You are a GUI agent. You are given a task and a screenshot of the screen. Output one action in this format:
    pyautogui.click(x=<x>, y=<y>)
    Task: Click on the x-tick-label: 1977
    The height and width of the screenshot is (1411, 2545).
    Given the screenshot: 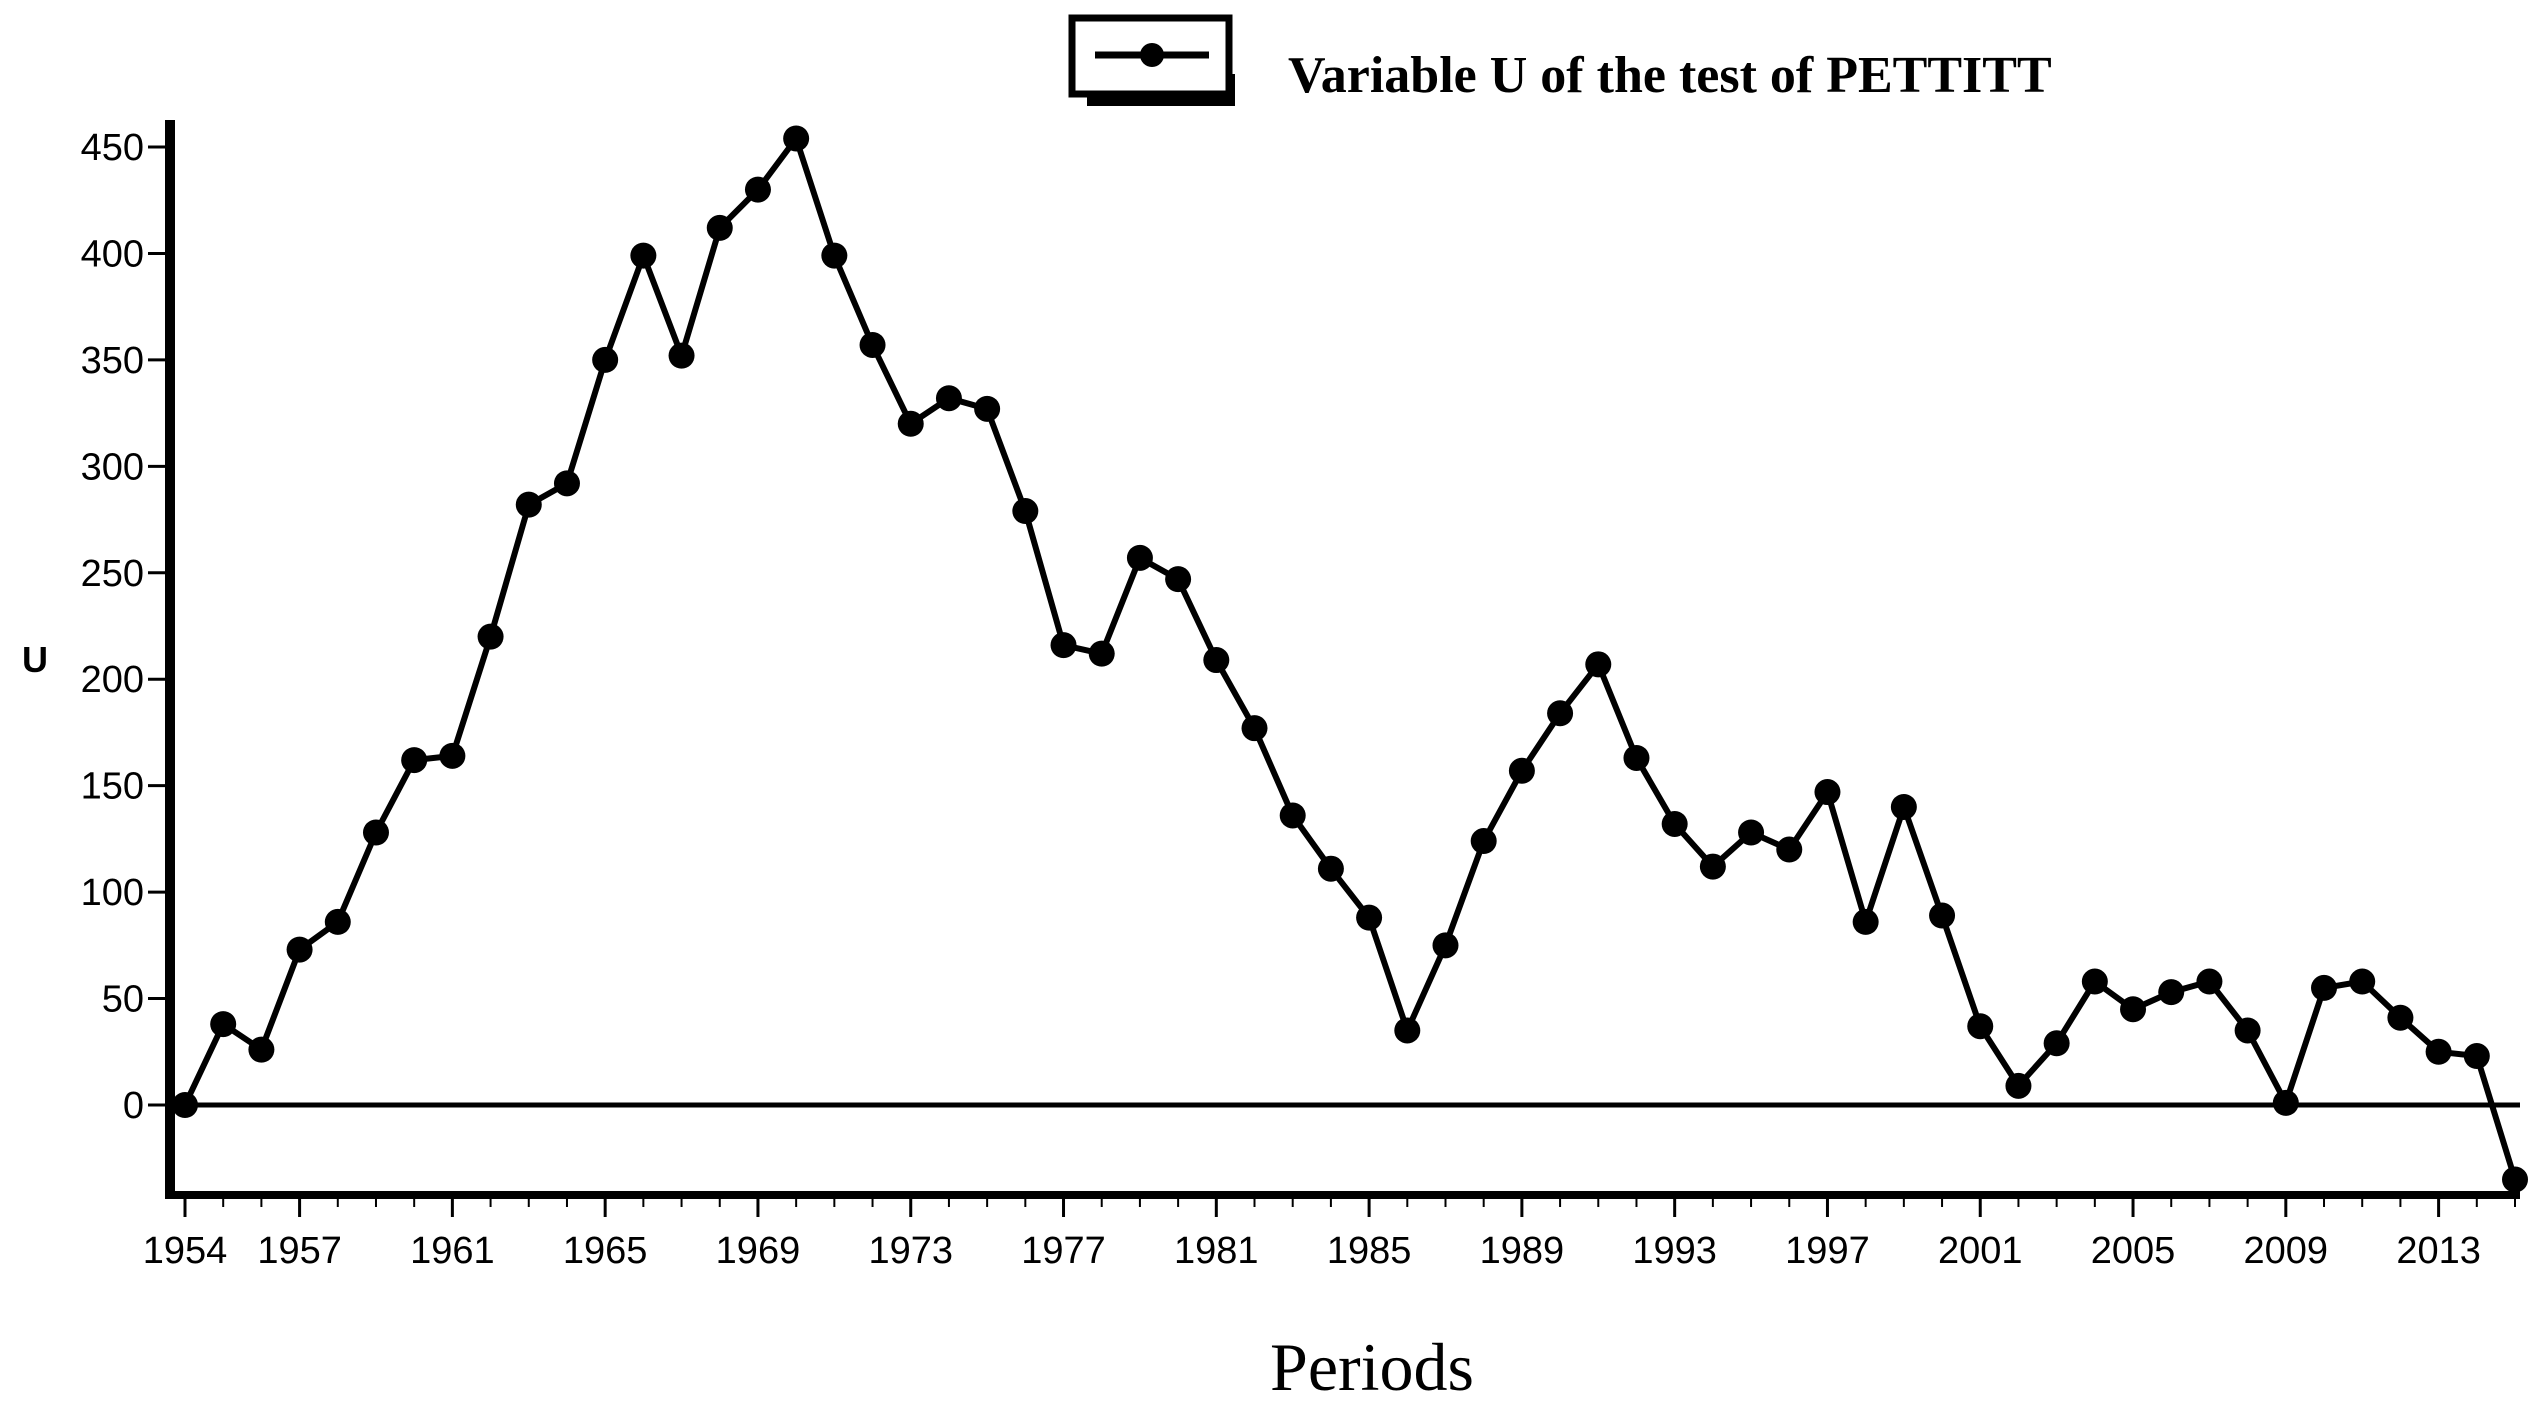 What is the action you would take?
    pyautogui.click(x=1063, y=1251)
    